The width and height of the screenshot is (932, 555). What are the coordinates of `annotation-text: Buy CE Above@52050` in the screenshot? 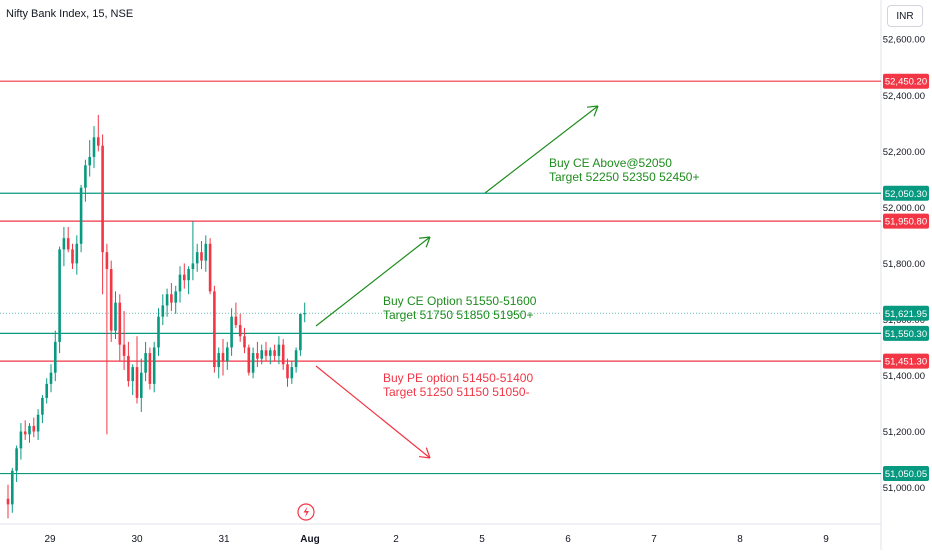 It's located at (610, 163).